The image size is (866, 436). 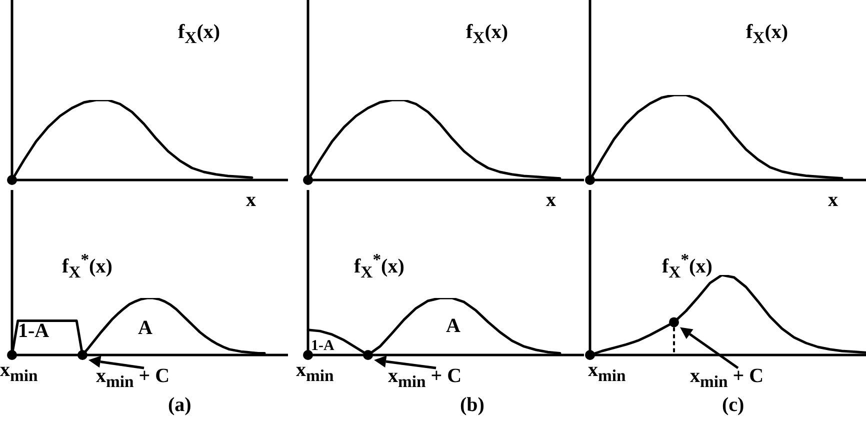 I want to click on text: (b), so click(x=472, y=405).